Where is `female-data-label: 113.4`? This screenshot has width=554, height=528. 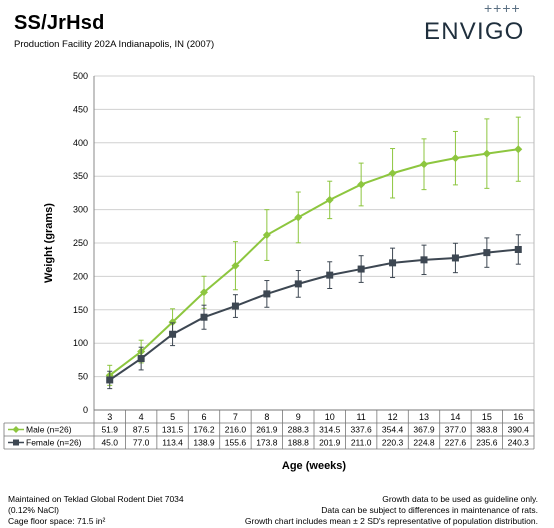 female-data-label: 113.4 is located at coordinates (172, 443).